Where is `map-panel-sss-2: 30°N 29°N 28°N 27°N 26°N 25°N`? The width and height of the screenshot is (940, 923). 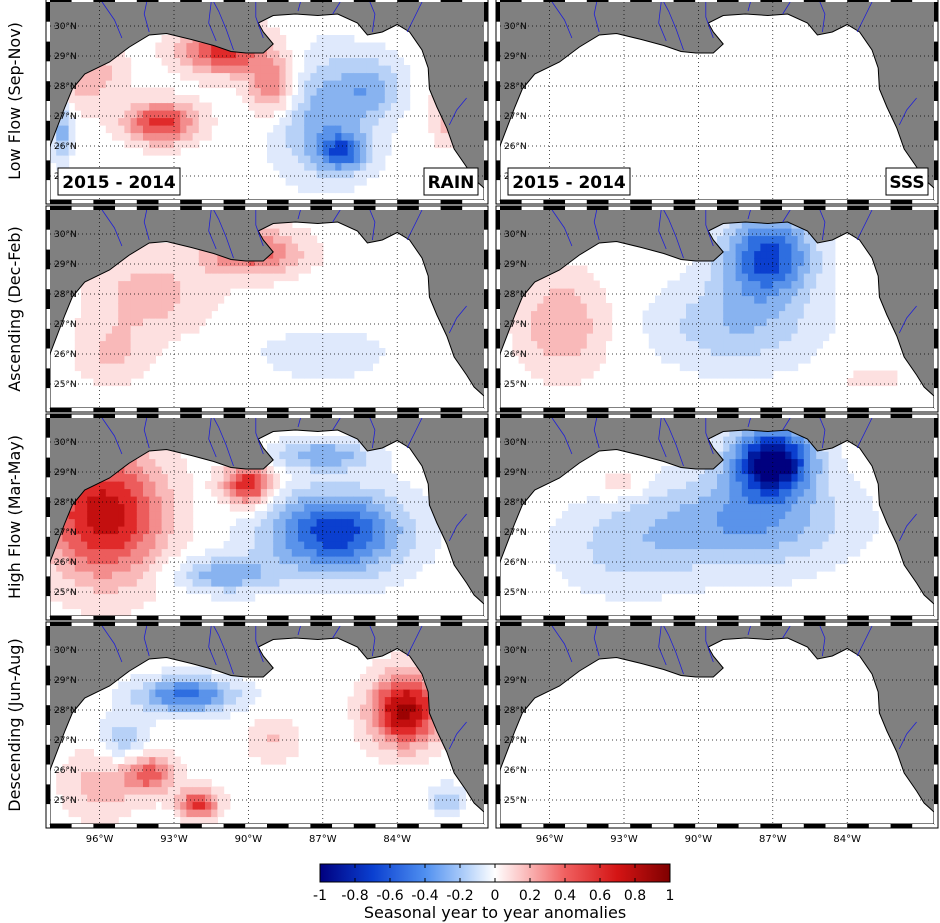
map-panel-sss-2: 30°N 29°N 28°N 27°N 26°N 25°N is located at coordinates (717, 517).